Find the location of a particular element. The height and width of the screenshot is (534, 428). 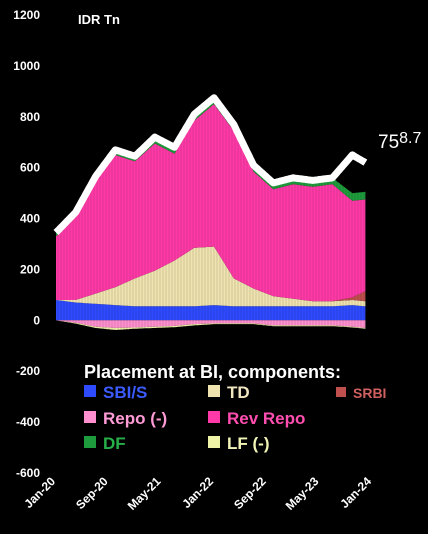

x-tick-label: Sep-22 is located at coordinates (250, 493).